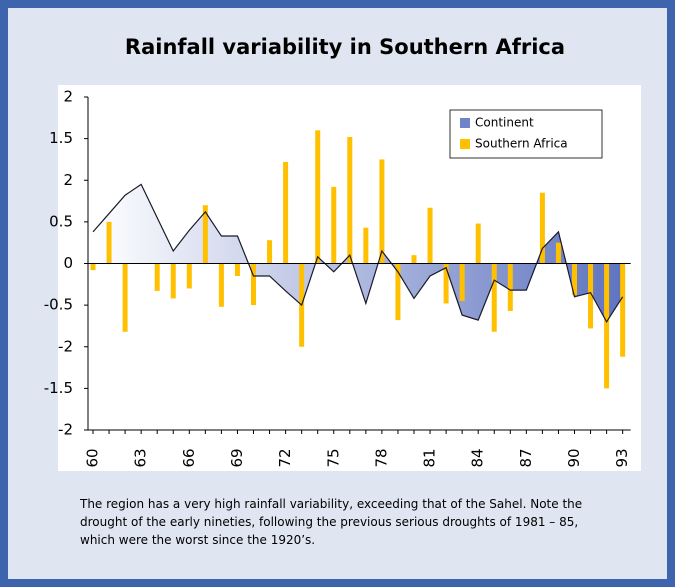 The height and width of the screenshot is (587, 675). What do you see at coordinates (237, 457) in the screenshot?
I see `x-tick-label: 69` at bounding box center [237, 457].